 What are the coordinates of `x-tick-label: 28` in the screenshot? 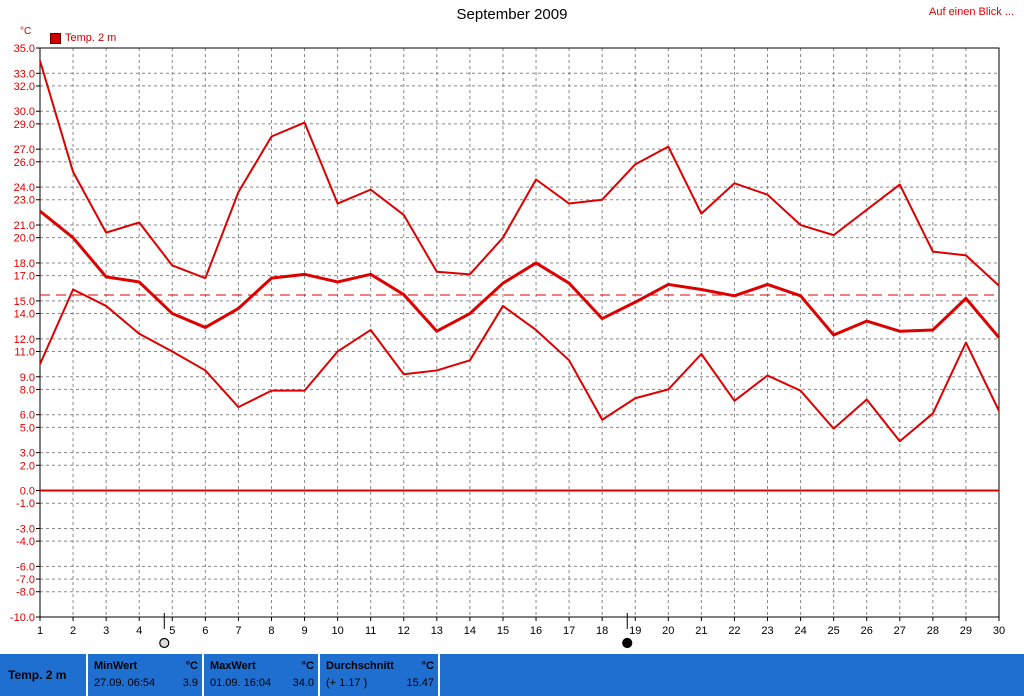 It's located at (933, 631).